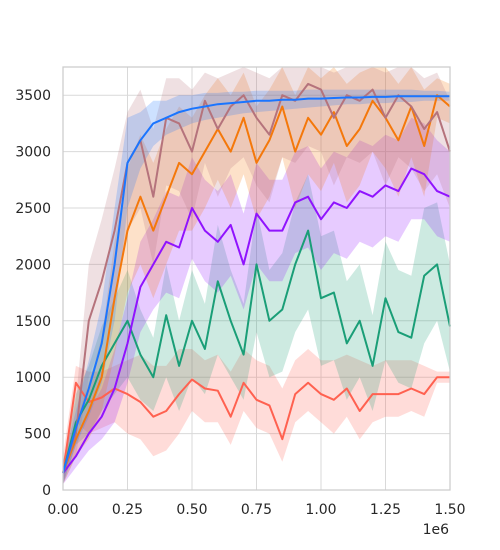 The width and height of the screenshot is (500, 550). Describe the element at coordinates (33, 209) in the screenshot. I see `y-tick-label: 2500` at that location.